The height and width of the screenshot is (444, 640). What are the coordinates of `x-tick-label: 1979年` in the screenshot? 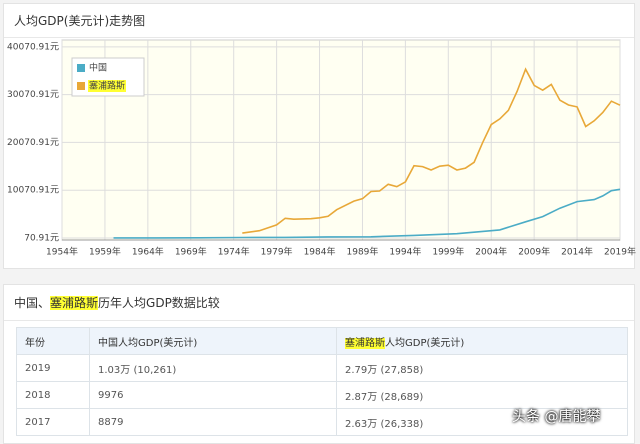 It's located at (277, 252).